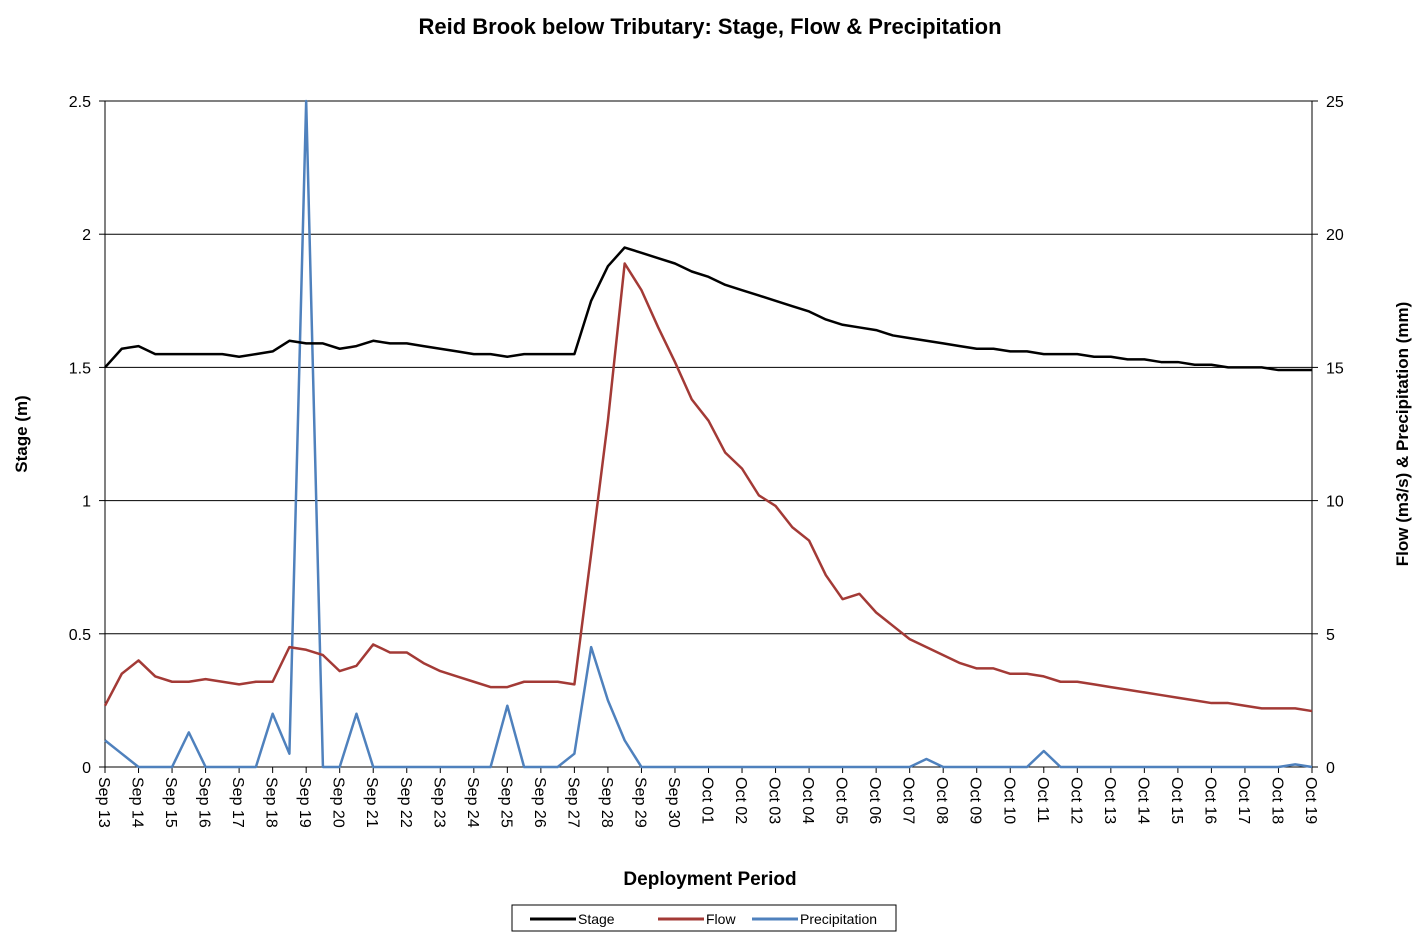 This screenshot has height=932, width=1415. I want to click on y-tick-label: 2.5, so click(80, 102).